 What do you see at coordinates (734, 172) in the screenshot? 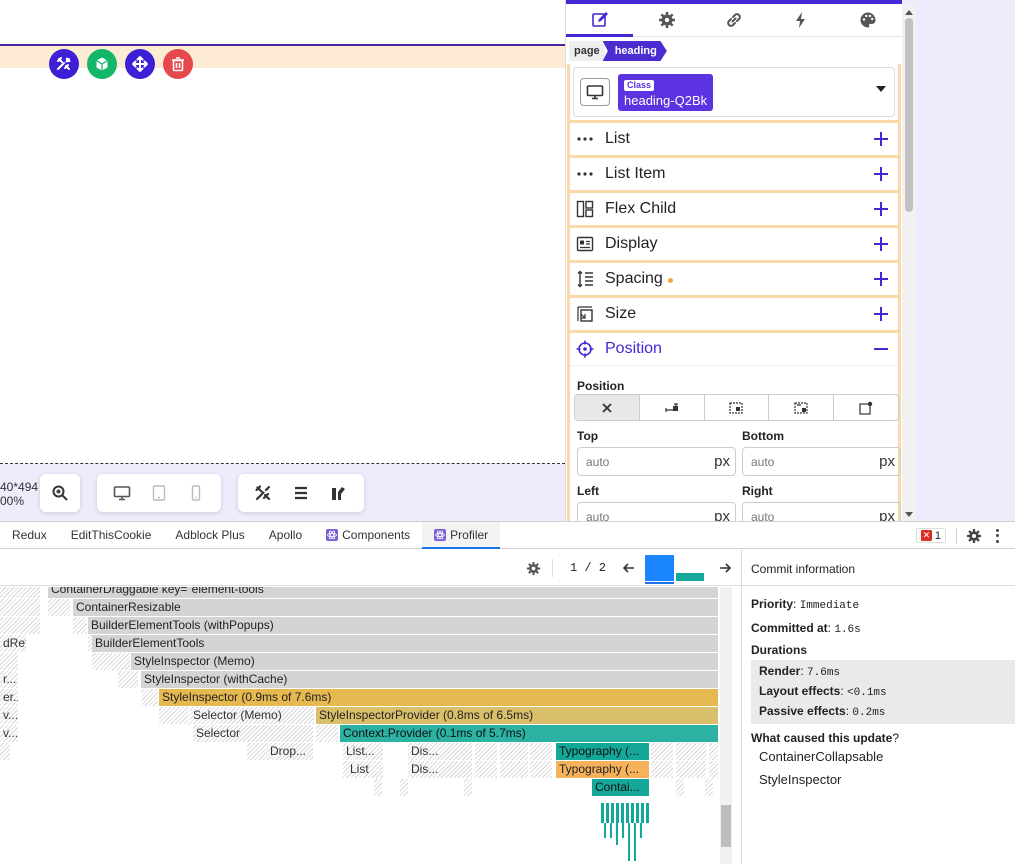
I see `section-list-item: List Item` at bounding box center [734, 172].